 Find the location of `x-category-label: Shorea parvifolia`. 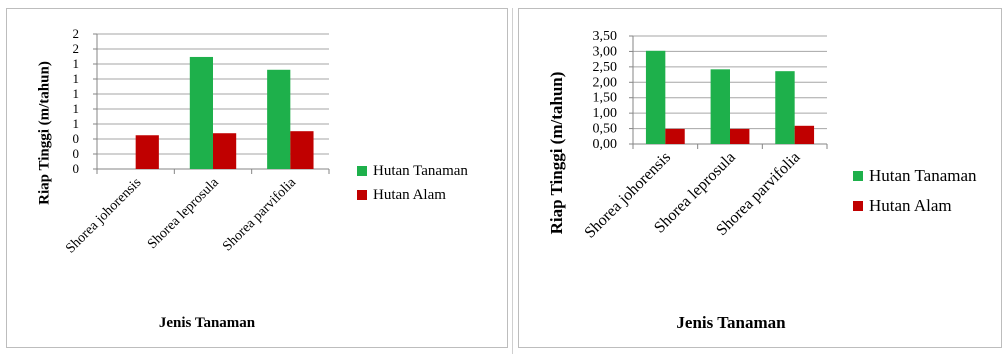

x-category-label: Shorea parvifolia is located at coordinates (260, 215).